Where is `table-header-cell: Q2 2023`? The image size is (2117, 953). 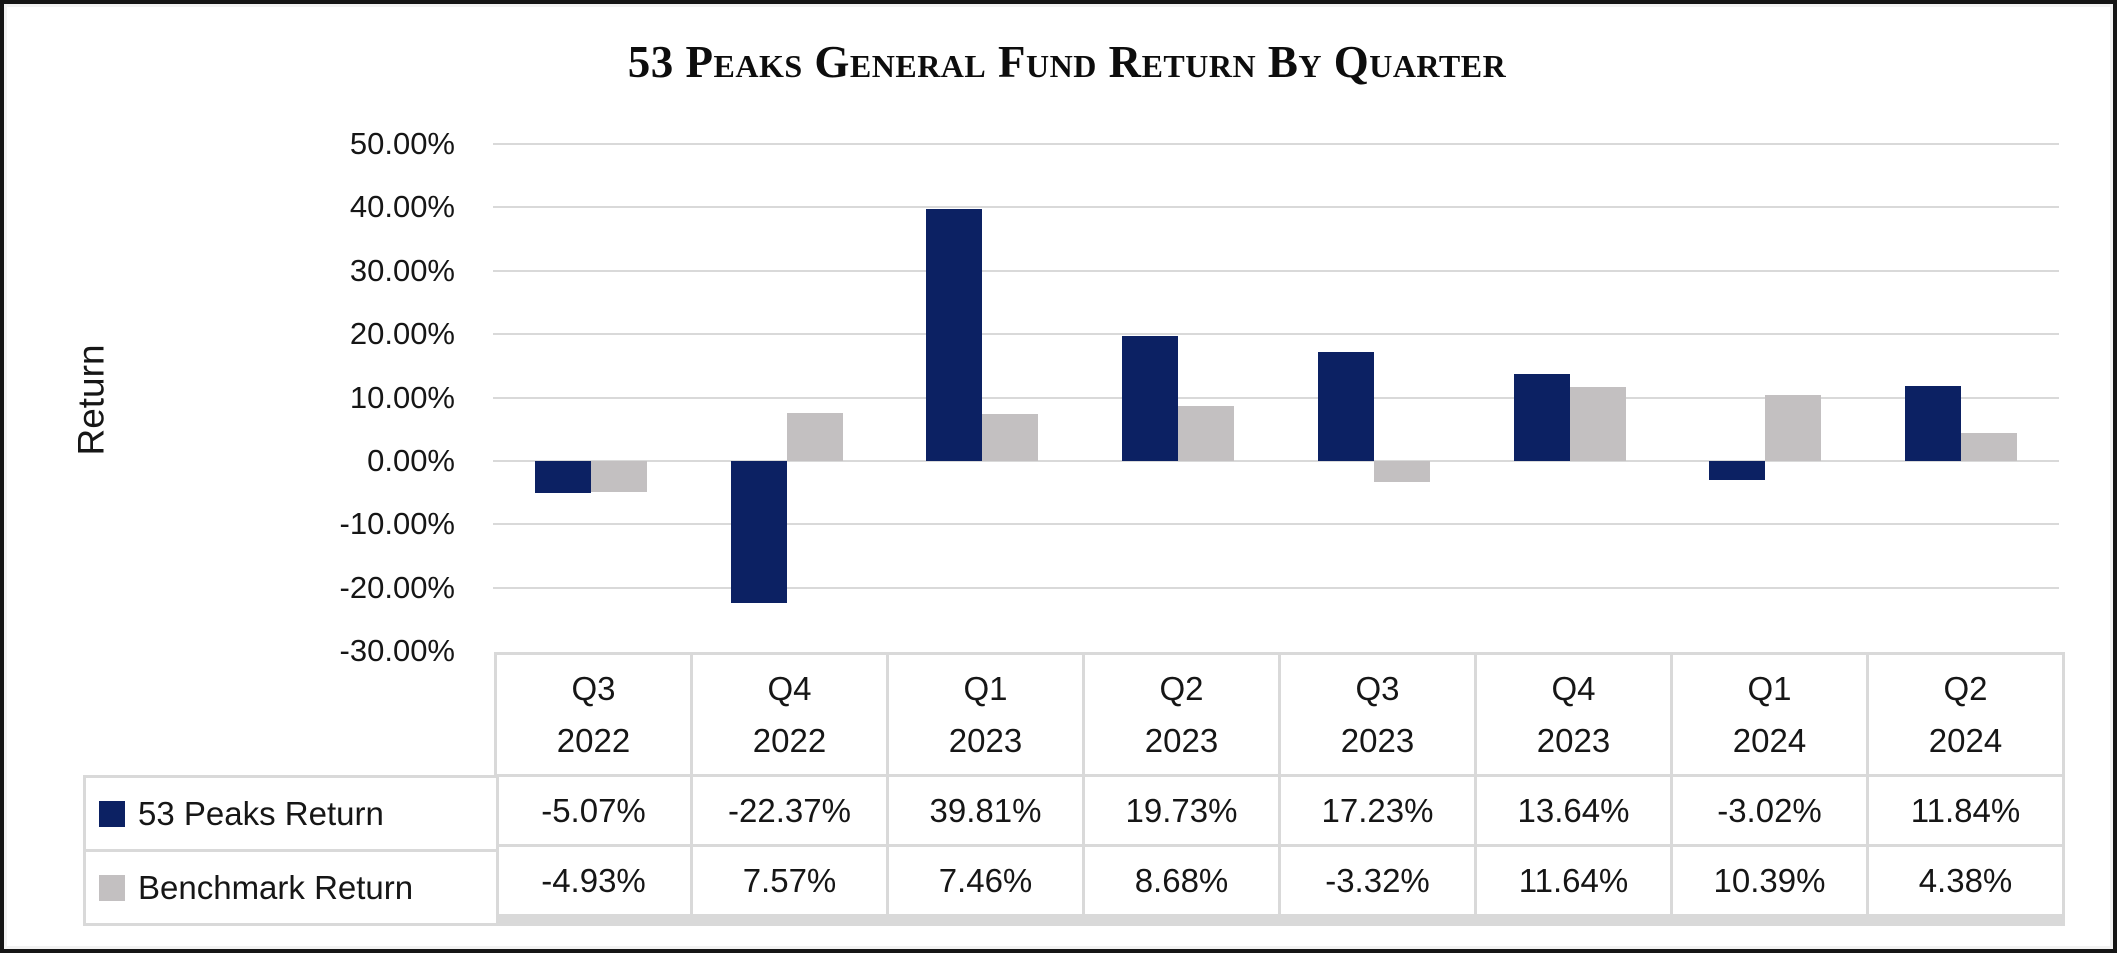 table-header-cell: Q2 2023 is located at coordinates (1181, 714).